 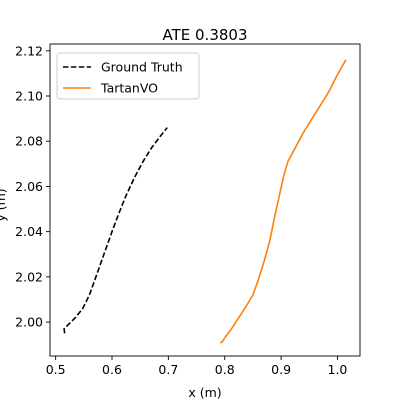 I want to click on y-tick-label: 2.06, so click(x=29, y=186).